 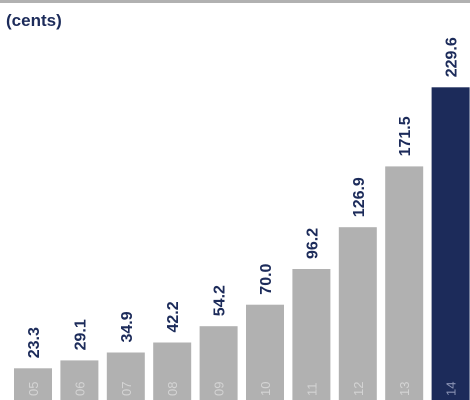 I want to click on value-label-12: 126.9, so click(x=359, y=197).